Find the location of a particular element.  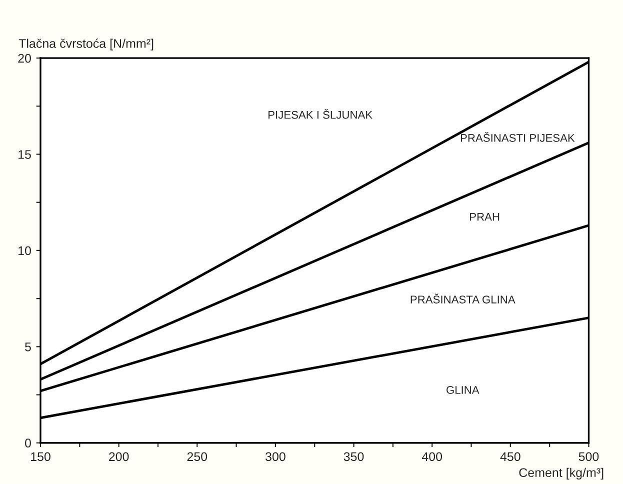

y-tick-label: 0 is located at coordinates (28, 443).